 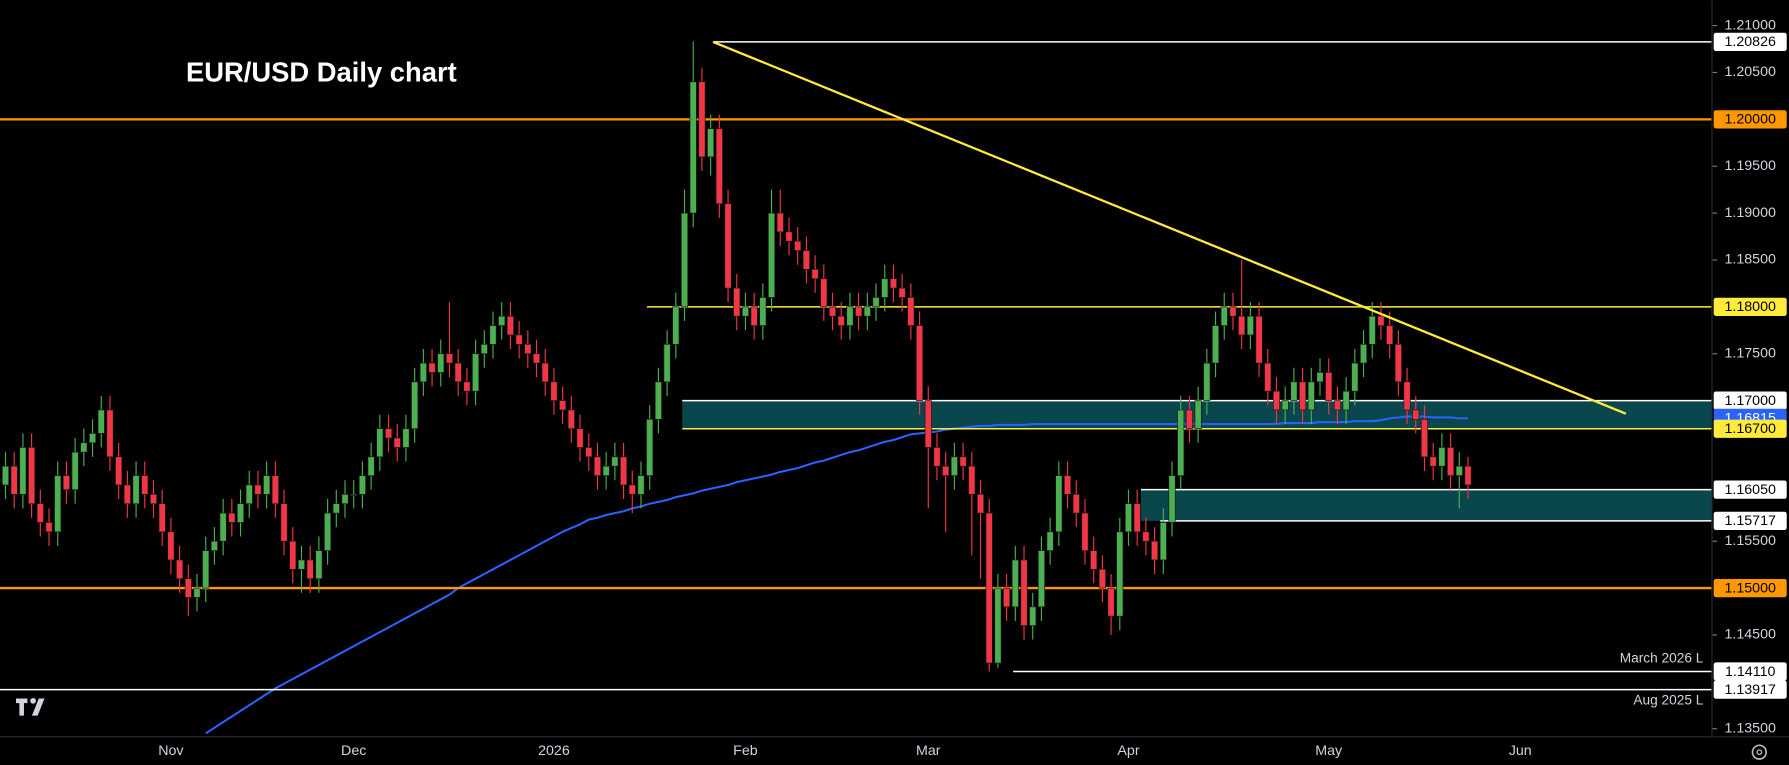 I want to click on zone, so click(x=1426, y=505).